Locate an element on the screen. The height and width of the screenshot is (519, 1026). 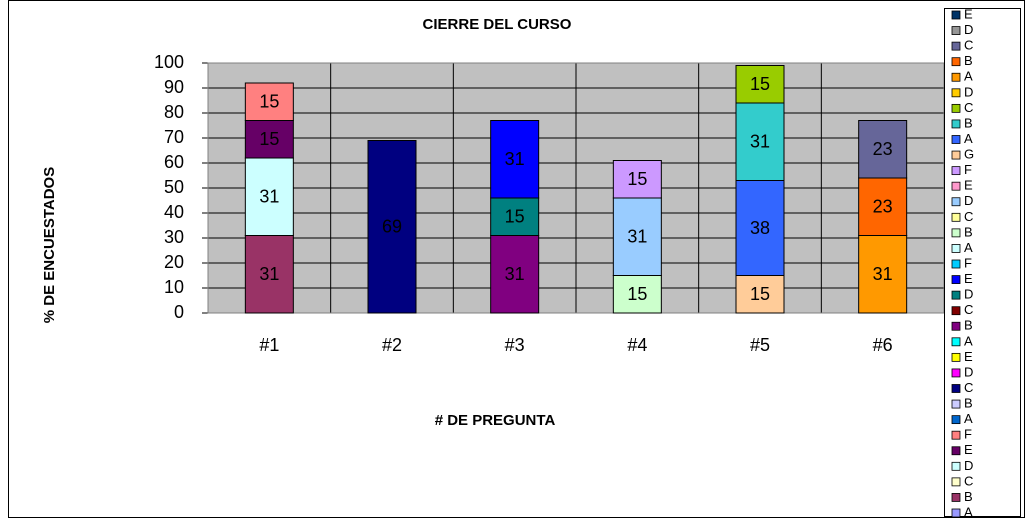
legend-label: G is located at coordinates (969, 154).